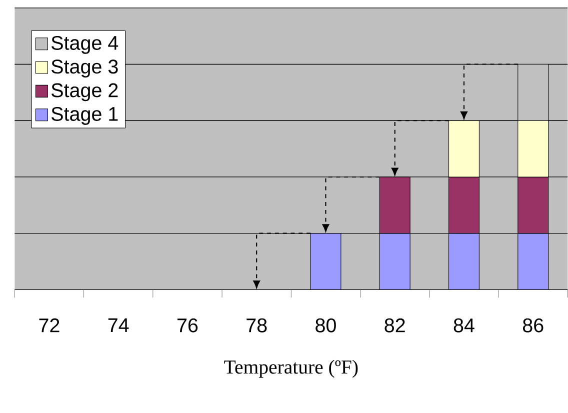 The height and width of the screenshot is (413, 568). Describe the element at coordinates (188, 325) in the screenshot. I see `x-tick-label: 76` at that location.